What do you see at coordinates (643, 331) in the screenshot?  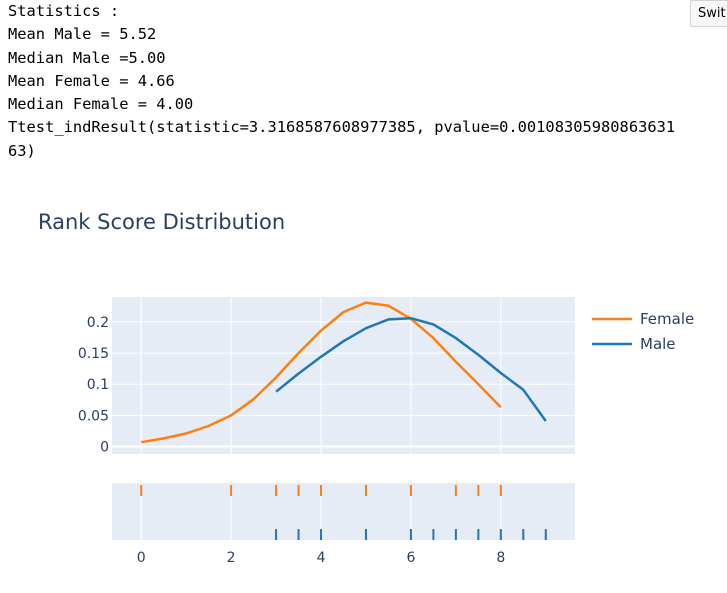 I see `legend: Female Male` at bounding box center [643, 331].